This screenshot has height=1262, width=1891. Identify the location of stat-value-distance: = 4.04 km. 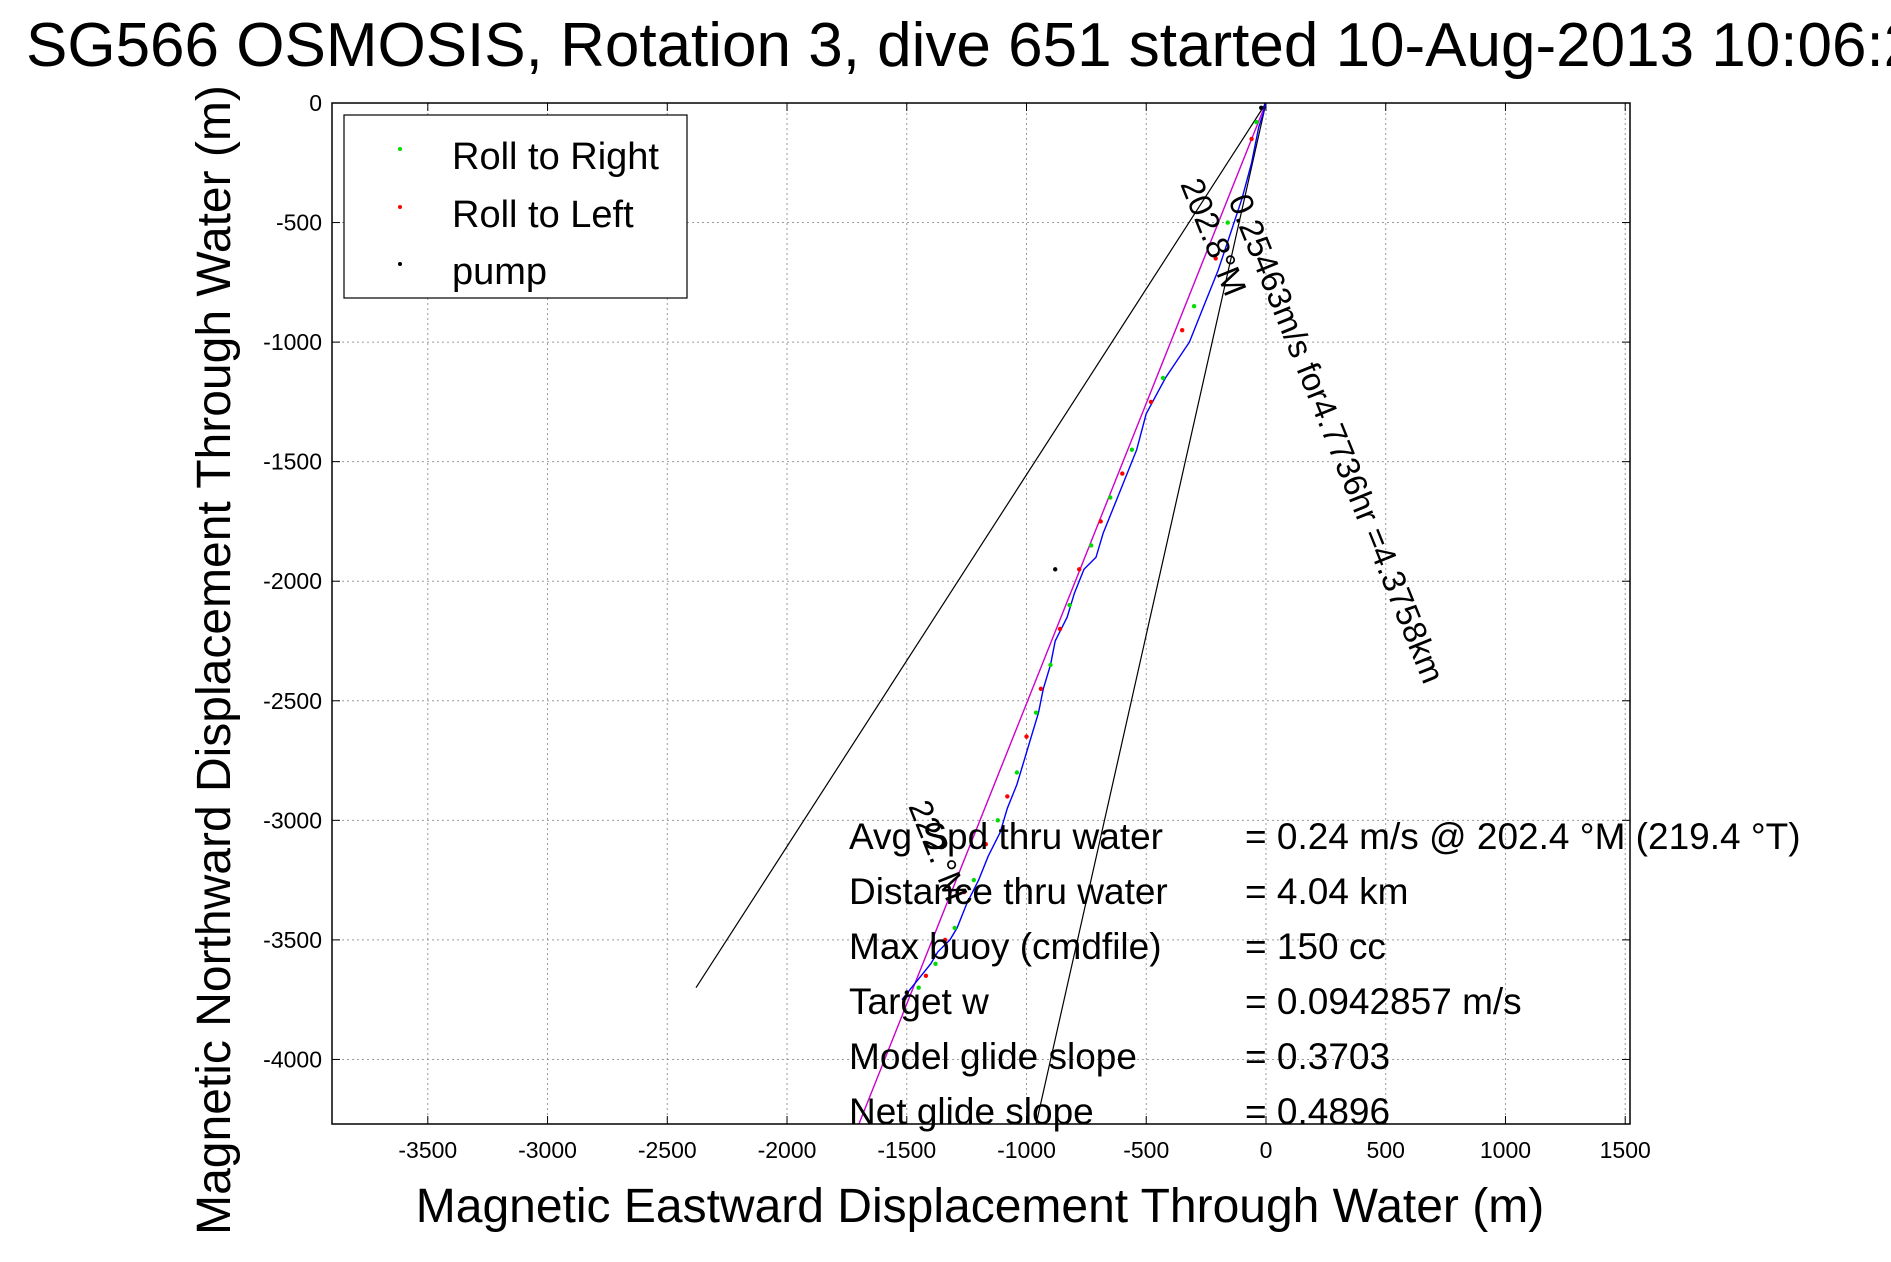
(1327, 891).